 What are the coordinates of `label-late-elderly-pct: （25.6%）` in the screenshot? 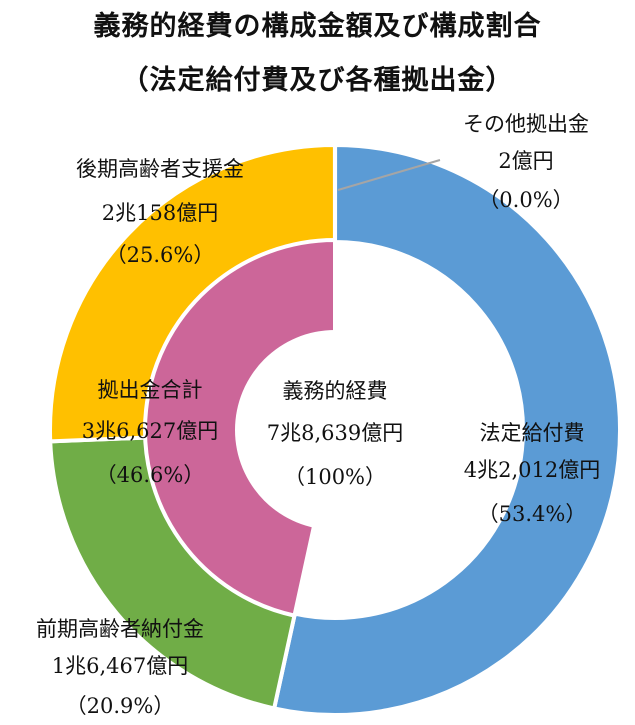 It's located at (160, 255).